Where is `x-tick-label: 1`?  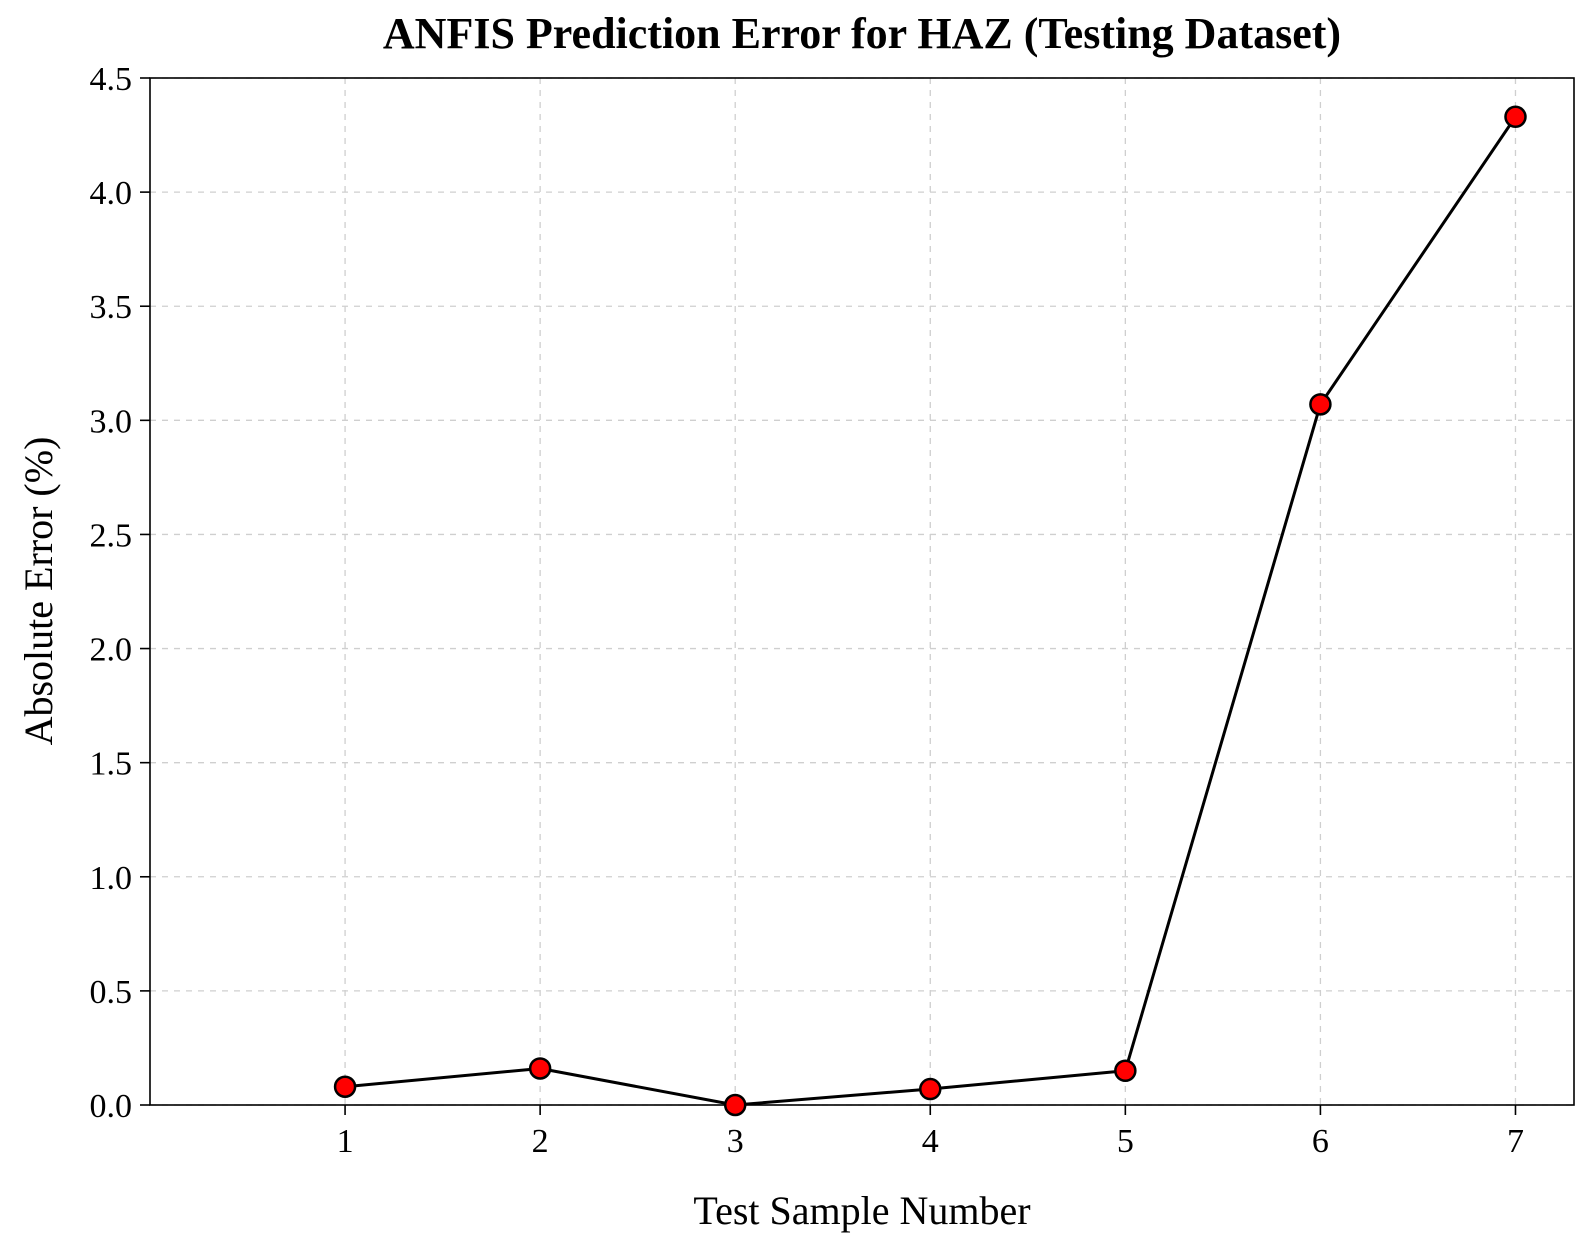
x-tick-label: 1 is located at coordinates (345, 1141).